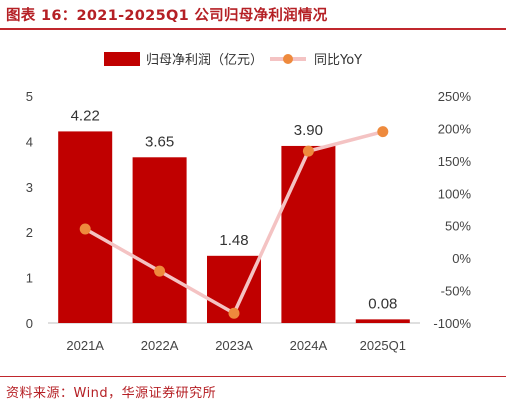  Describe the element at coordinates (455, 128) in the screenshot. I see `y-right-tick-label: 200%` at that location.